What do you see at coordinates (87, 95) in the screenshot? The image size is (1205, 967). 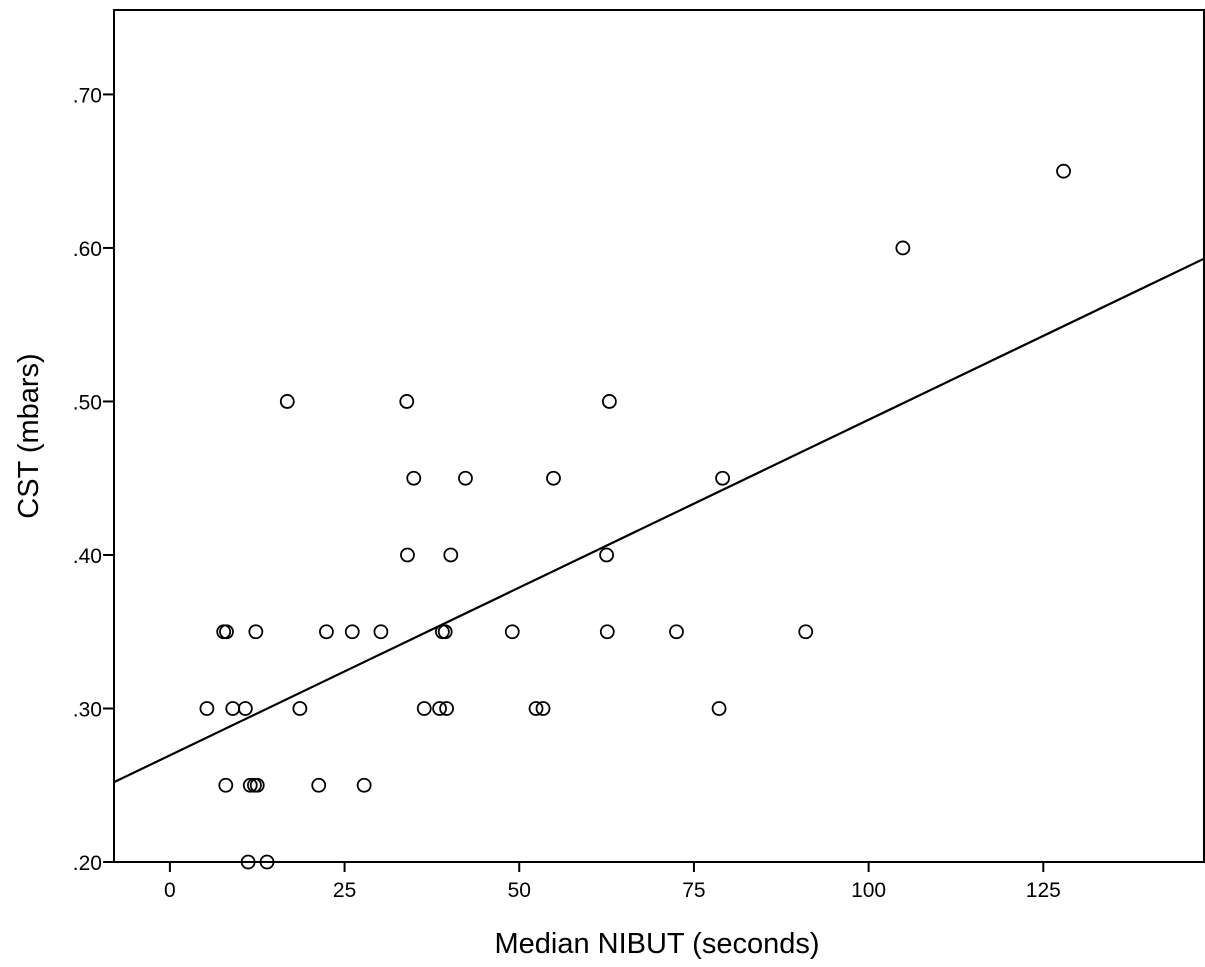 I see `y-tick-label: .70` at bounding box center [87, 95].